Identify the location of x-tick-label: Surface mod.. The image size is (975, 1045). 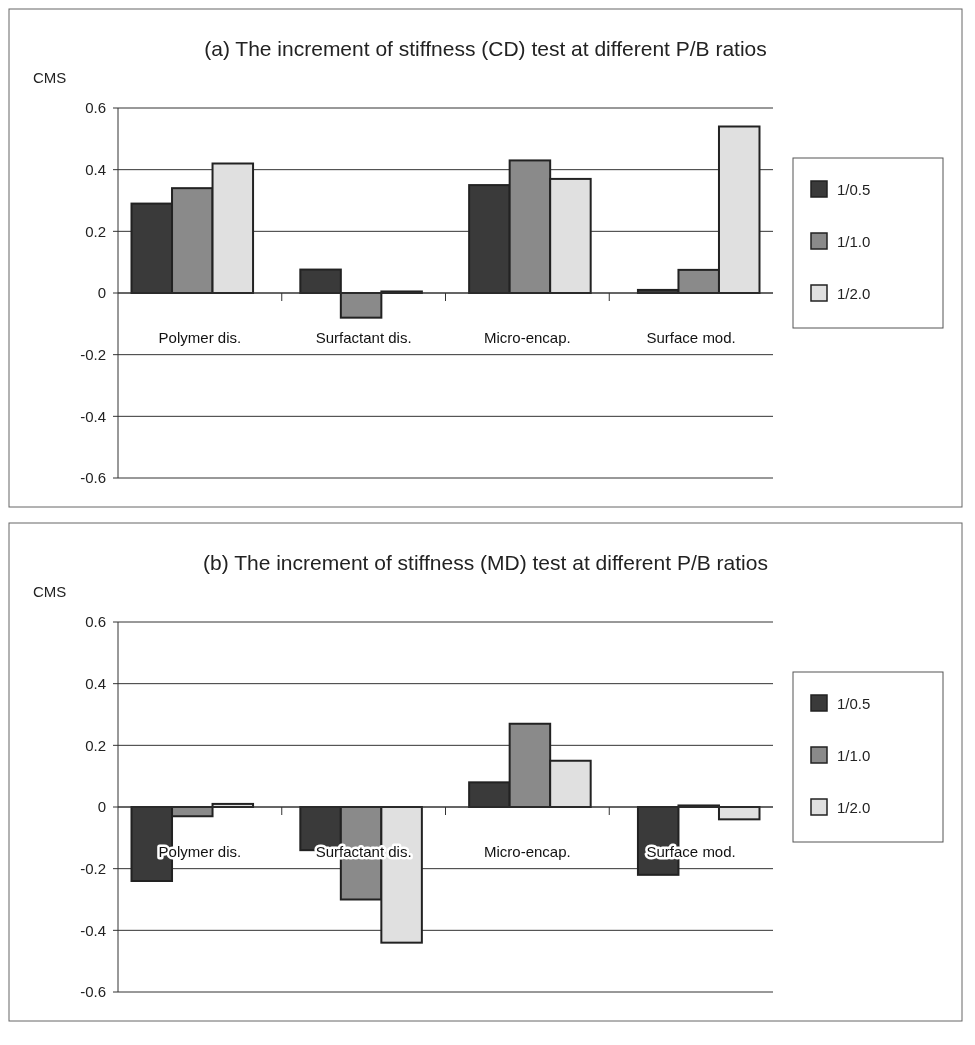
(691, 337).